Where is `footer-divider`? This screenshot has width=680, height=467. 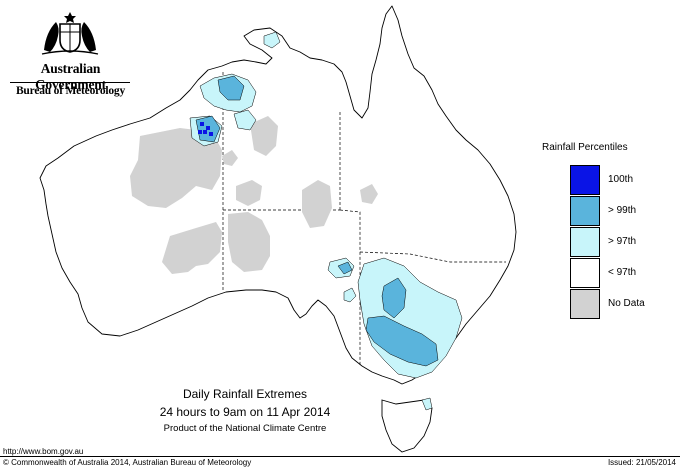 footer-divider is located at coordinates (340, 456).